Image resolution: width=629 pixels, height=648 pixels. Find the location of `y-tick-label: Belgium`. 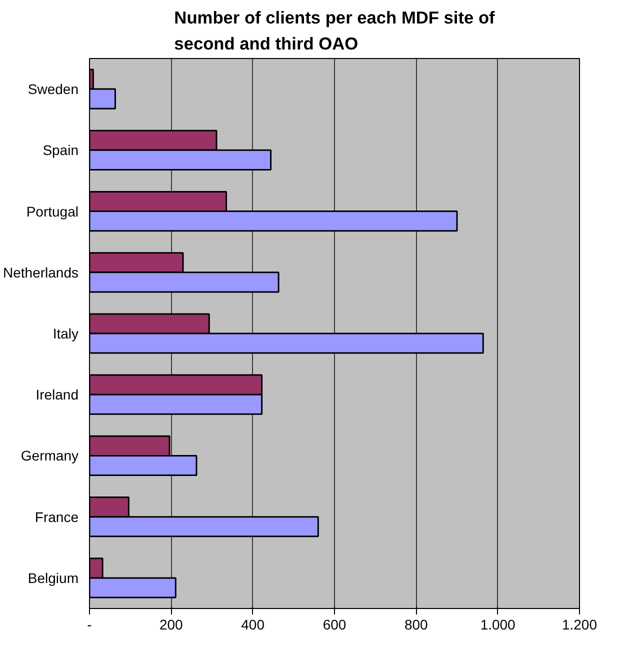

y-tick-label: Belgium is located at coordinates (53, 578).